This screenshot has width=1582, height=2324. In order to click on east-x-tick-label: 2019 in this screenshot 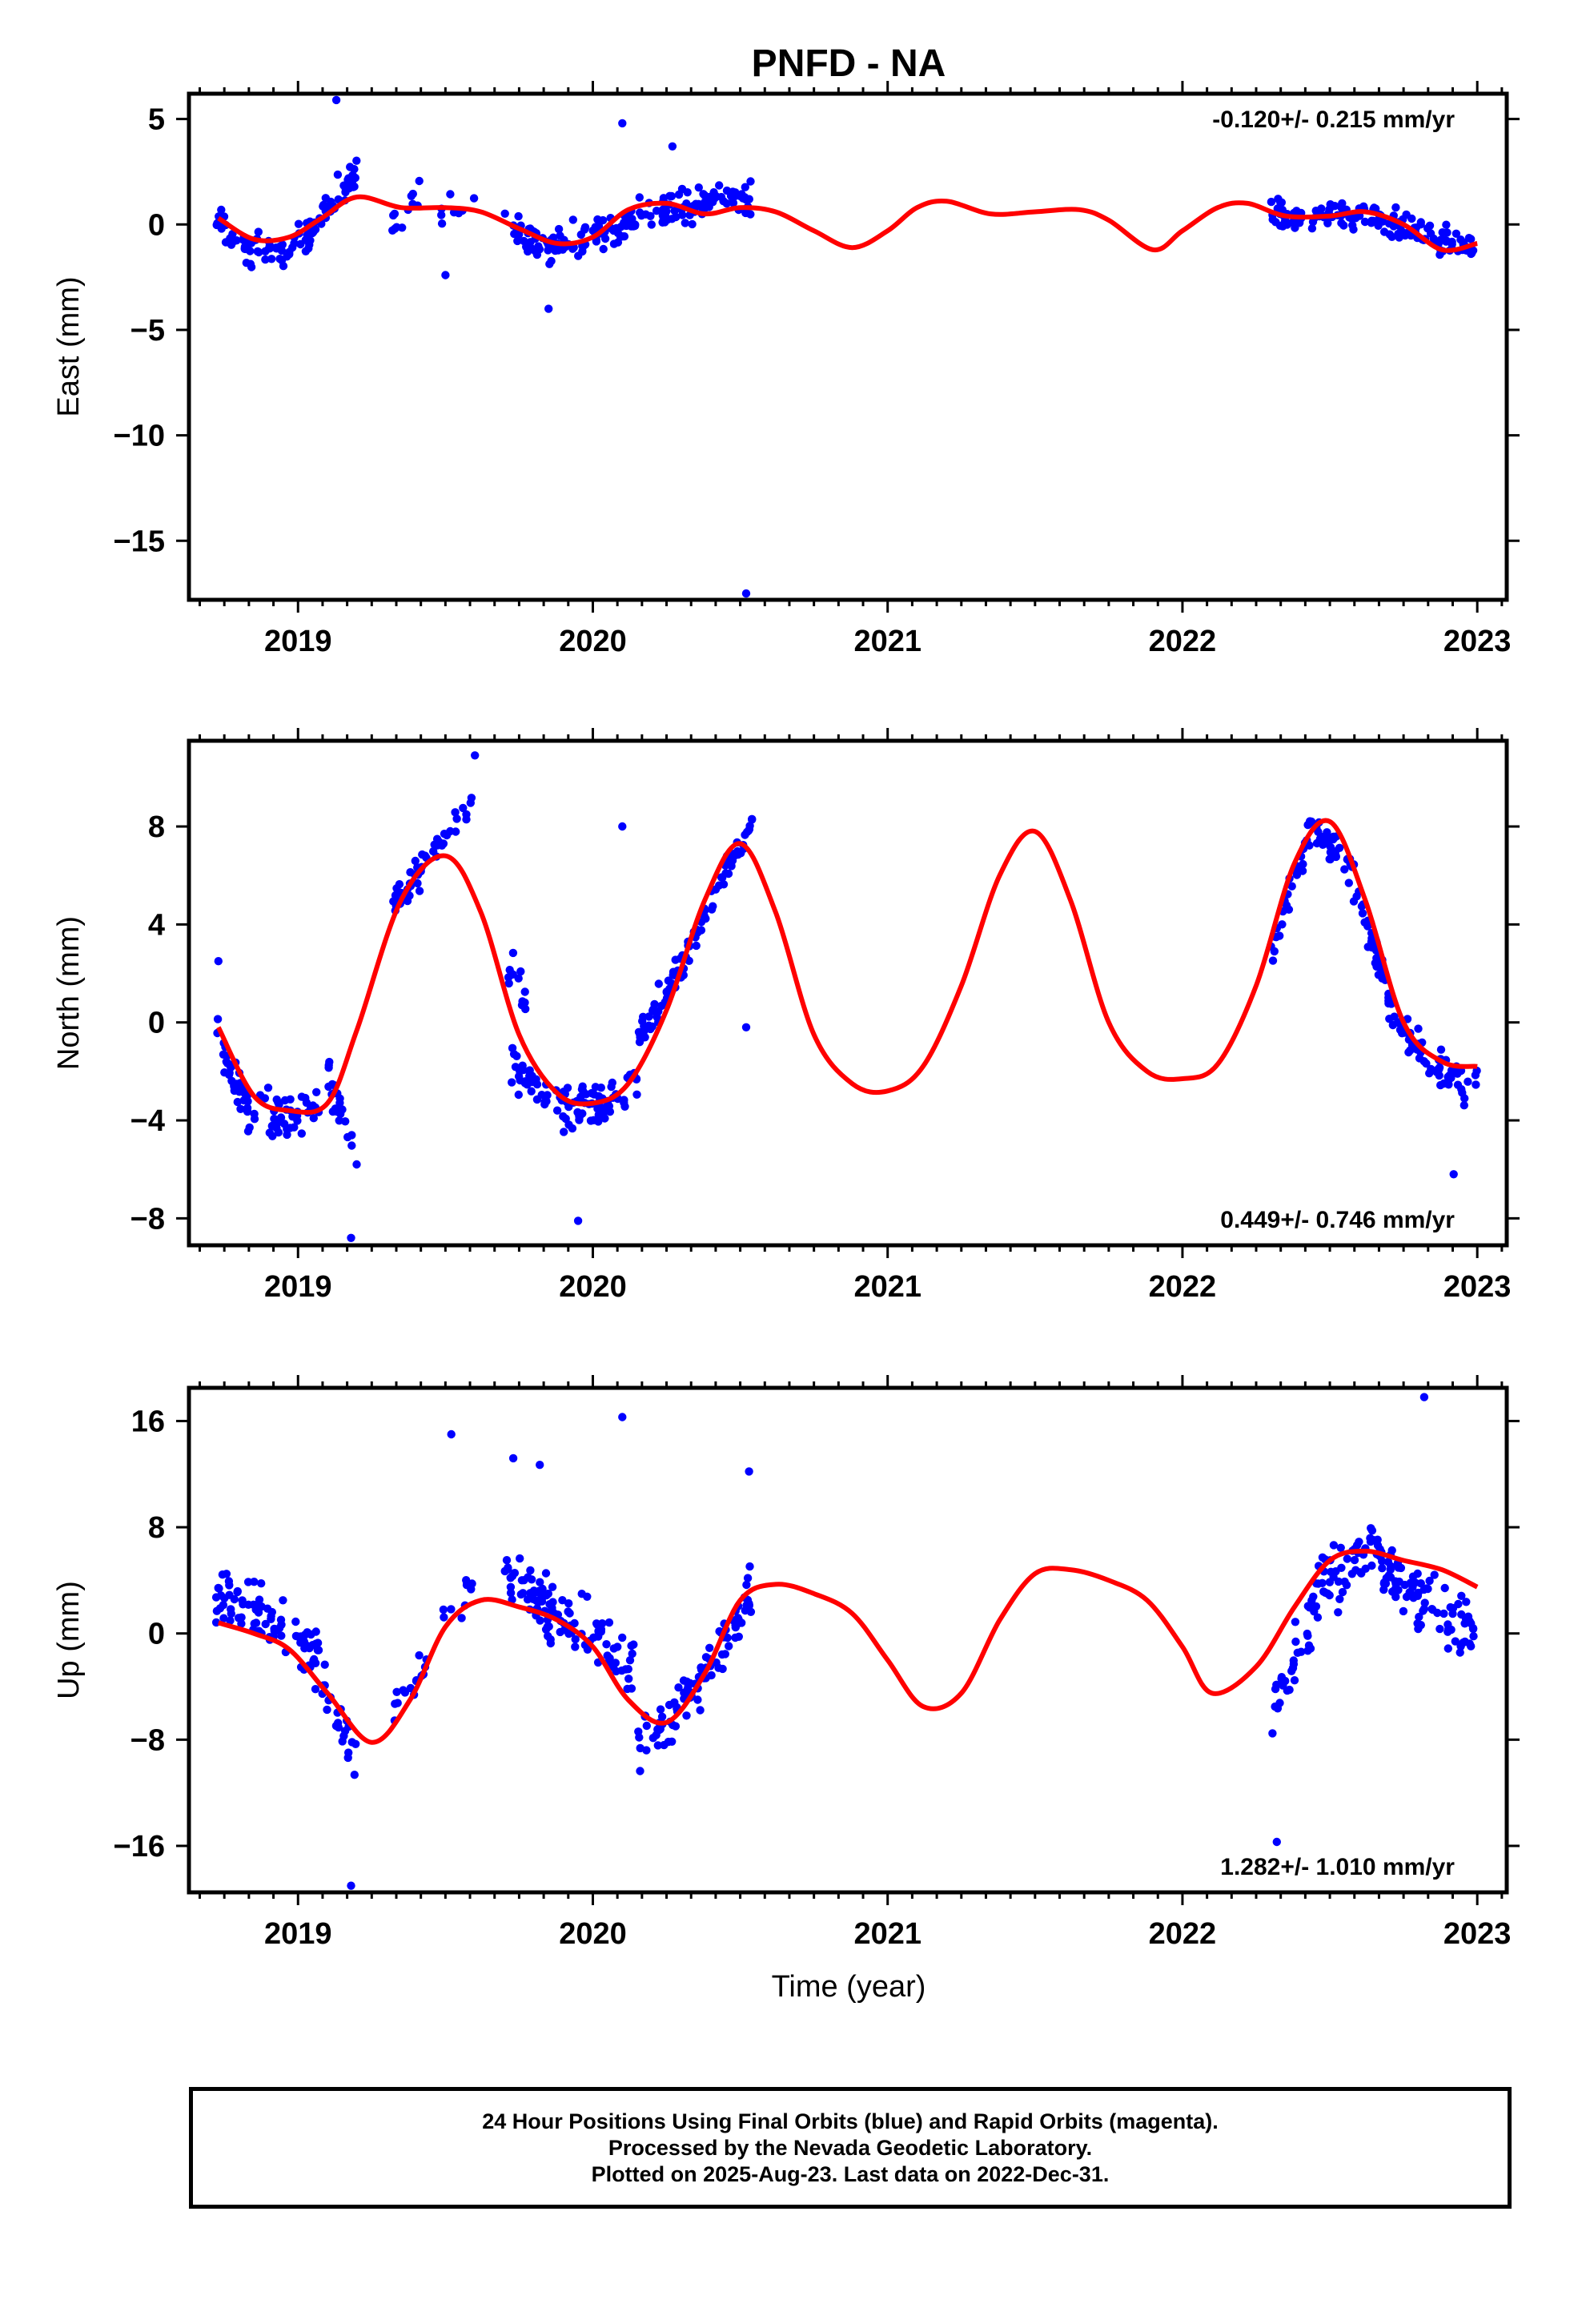, I will do `click(298, 641)`.